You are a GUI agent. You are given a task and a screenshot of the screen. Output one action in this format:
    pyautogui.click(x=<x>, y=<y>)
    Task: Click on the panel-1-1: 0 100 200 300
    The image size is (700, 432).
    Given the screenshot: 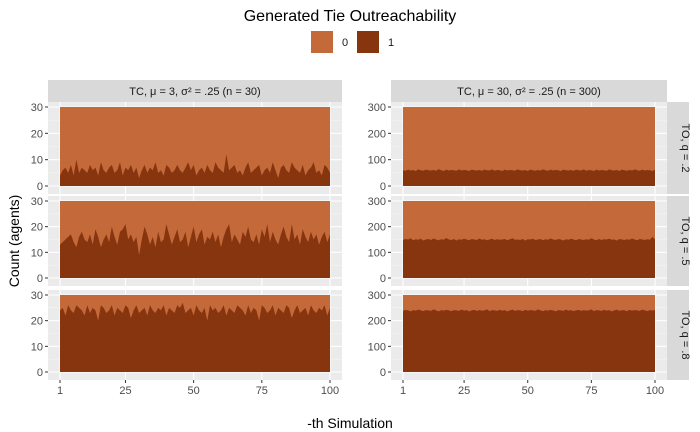 What is the action you would take?
    pyautogui.click(x=517, y=241)
    